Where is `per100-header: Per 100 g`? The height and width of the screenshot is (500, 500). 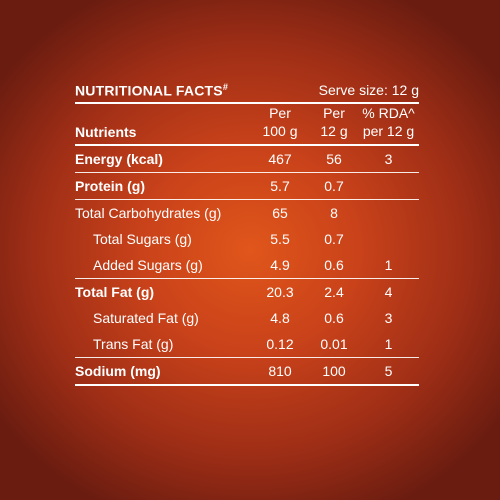 per100-header: Per 100 g is located at coordinates (280, 122).